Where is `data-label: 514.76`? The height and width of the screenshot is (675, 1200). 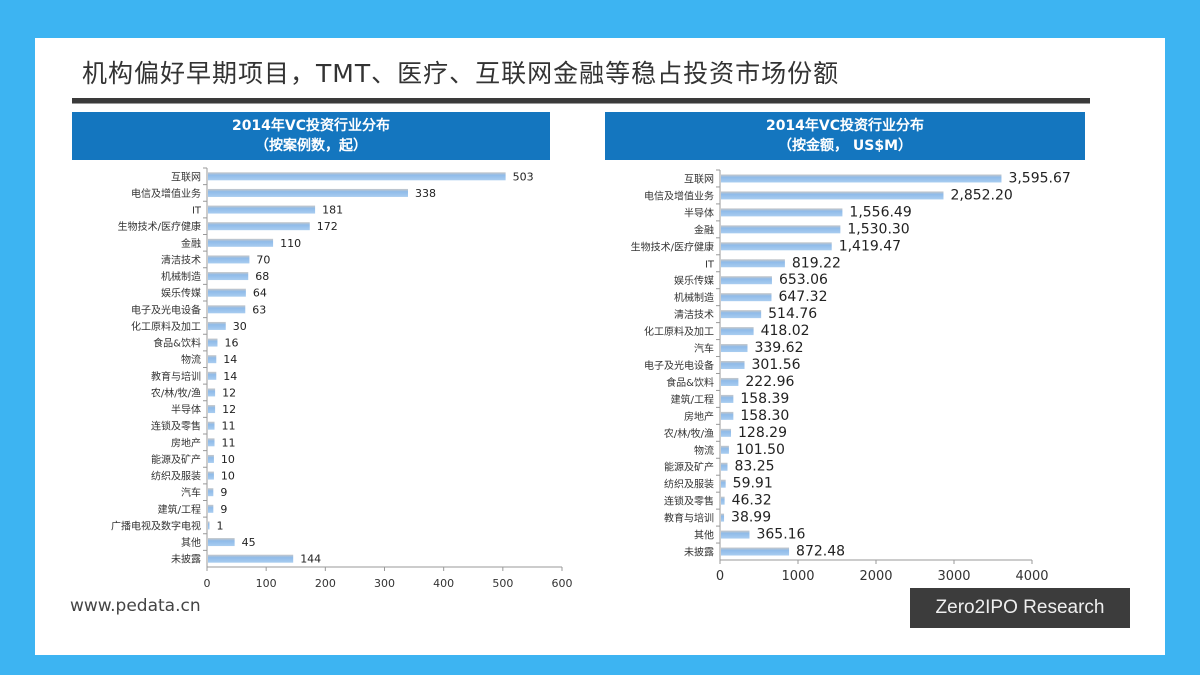 data-label: 514.76 is located at coordinates (792, 314).